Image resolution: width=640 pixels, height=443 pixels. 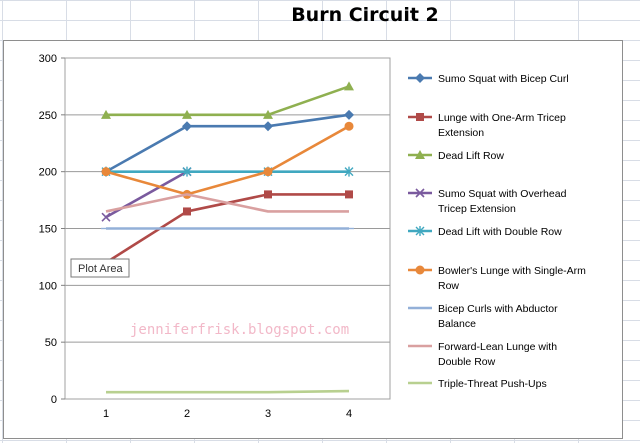 I want to click on x-tick-label: 4, so click(x=349, y=414).